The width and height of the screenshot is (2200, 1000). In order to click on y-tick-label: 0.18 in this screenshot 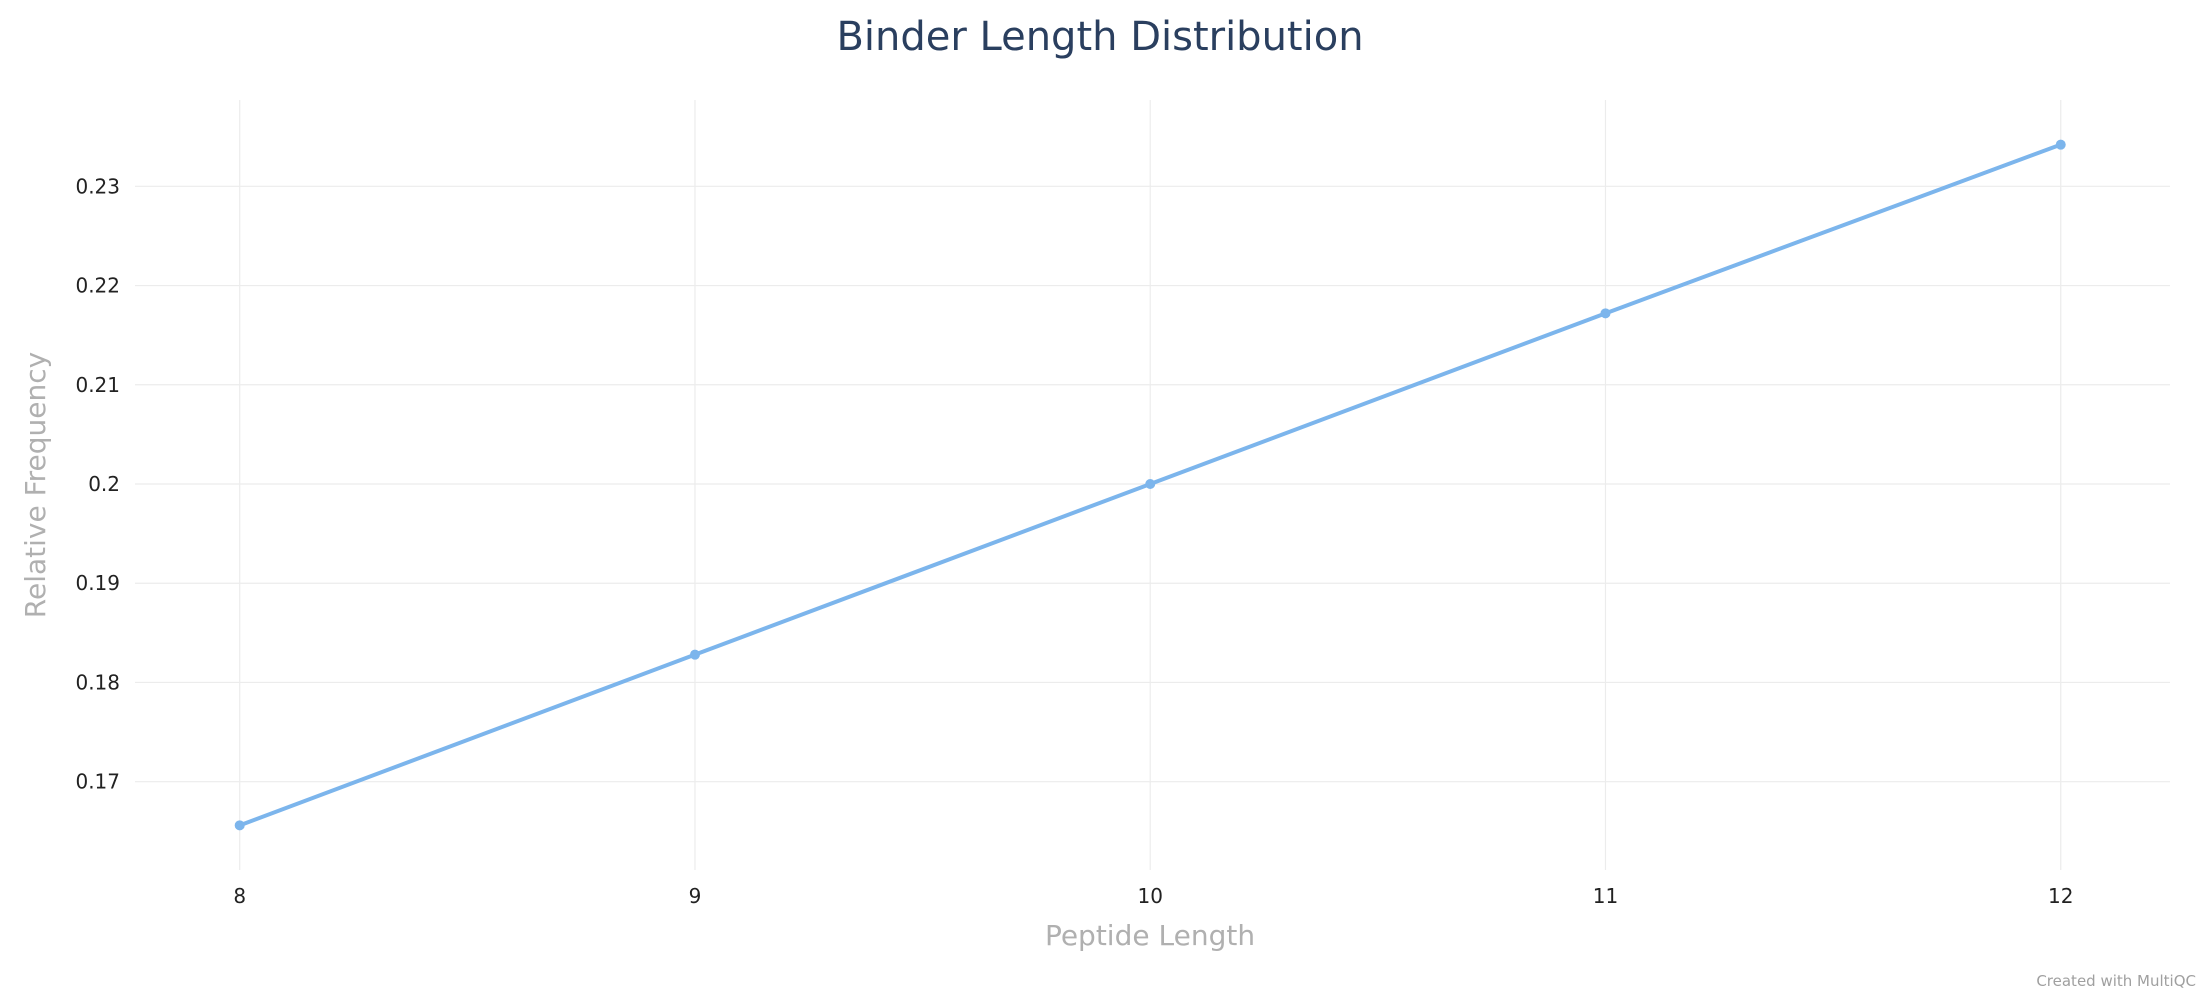, I will do `click(97, 682)`.